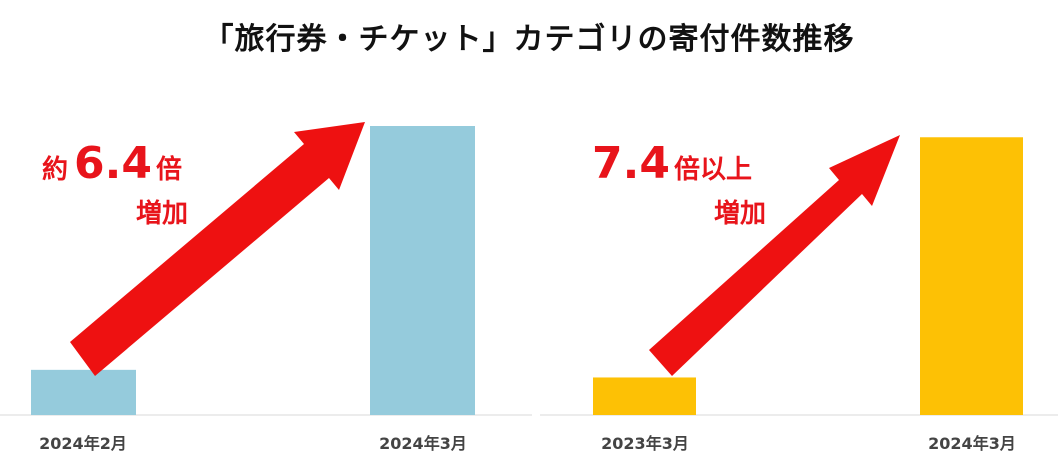 Image resolution: width=1058 pixels, height=473 pixels. Describe the element at coordinates (55, 169) in the screenshot. I see `annotation-prefix-left: 約` at that location.